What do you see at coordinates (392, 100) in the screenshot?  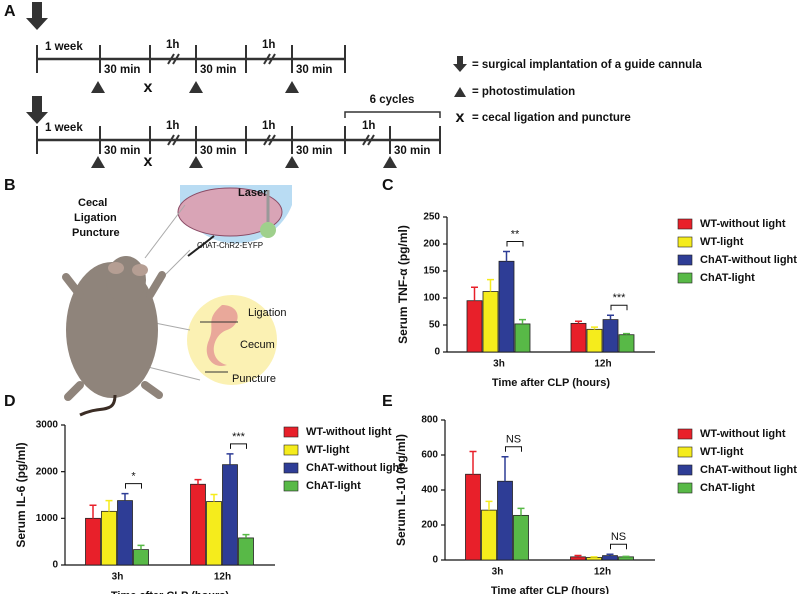 I see `cycles-label: 6 cycles` at bounding box center [392, 100].